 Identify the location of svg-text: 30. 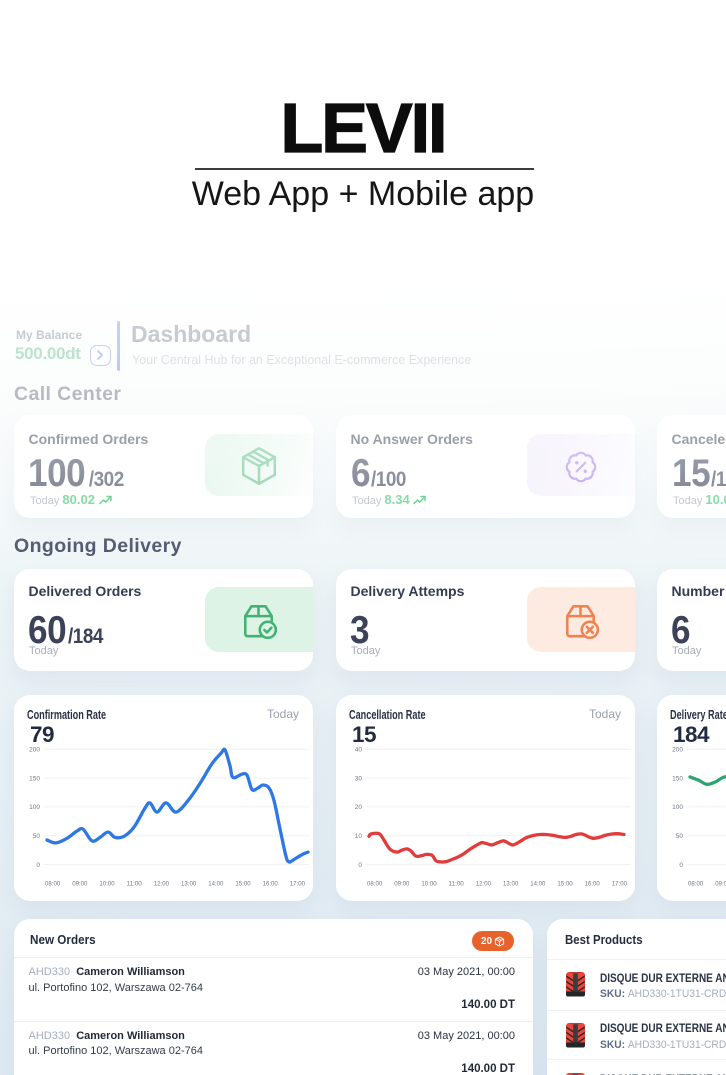
(359, 778).